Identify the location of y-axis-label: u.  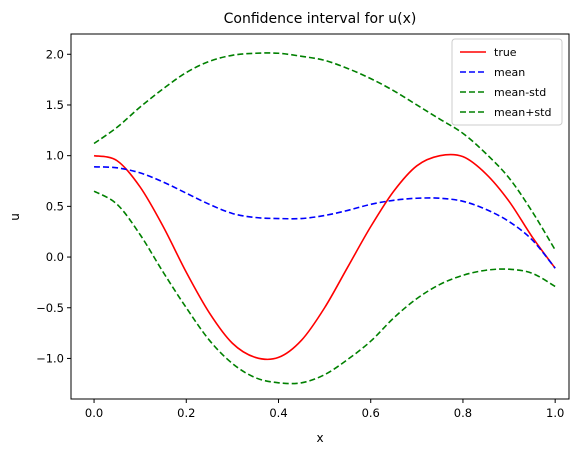
(15, 217).